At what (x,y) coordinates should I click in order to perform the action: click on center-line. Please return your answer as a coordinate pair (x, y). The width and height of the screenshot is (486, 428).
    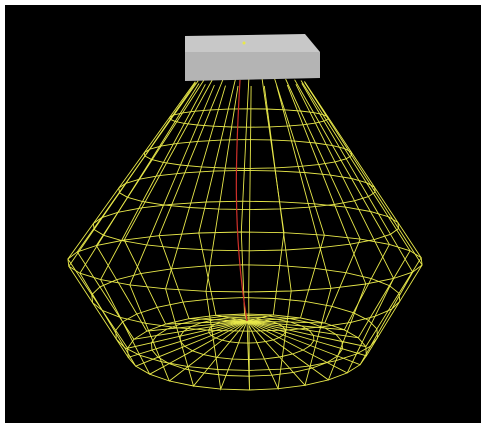
    Looking at the image, I should click on (241, 200).